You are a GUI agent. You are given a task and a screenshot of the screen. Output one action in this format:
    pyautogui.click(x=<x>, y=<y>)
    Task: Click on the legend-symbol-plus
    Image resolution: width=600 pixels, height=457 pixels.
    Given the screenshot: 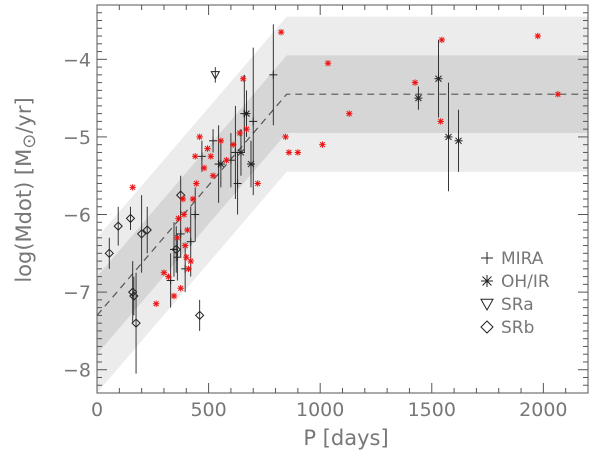 What is the action you would take?
    pyautogui.click(x=487, y=258)
    